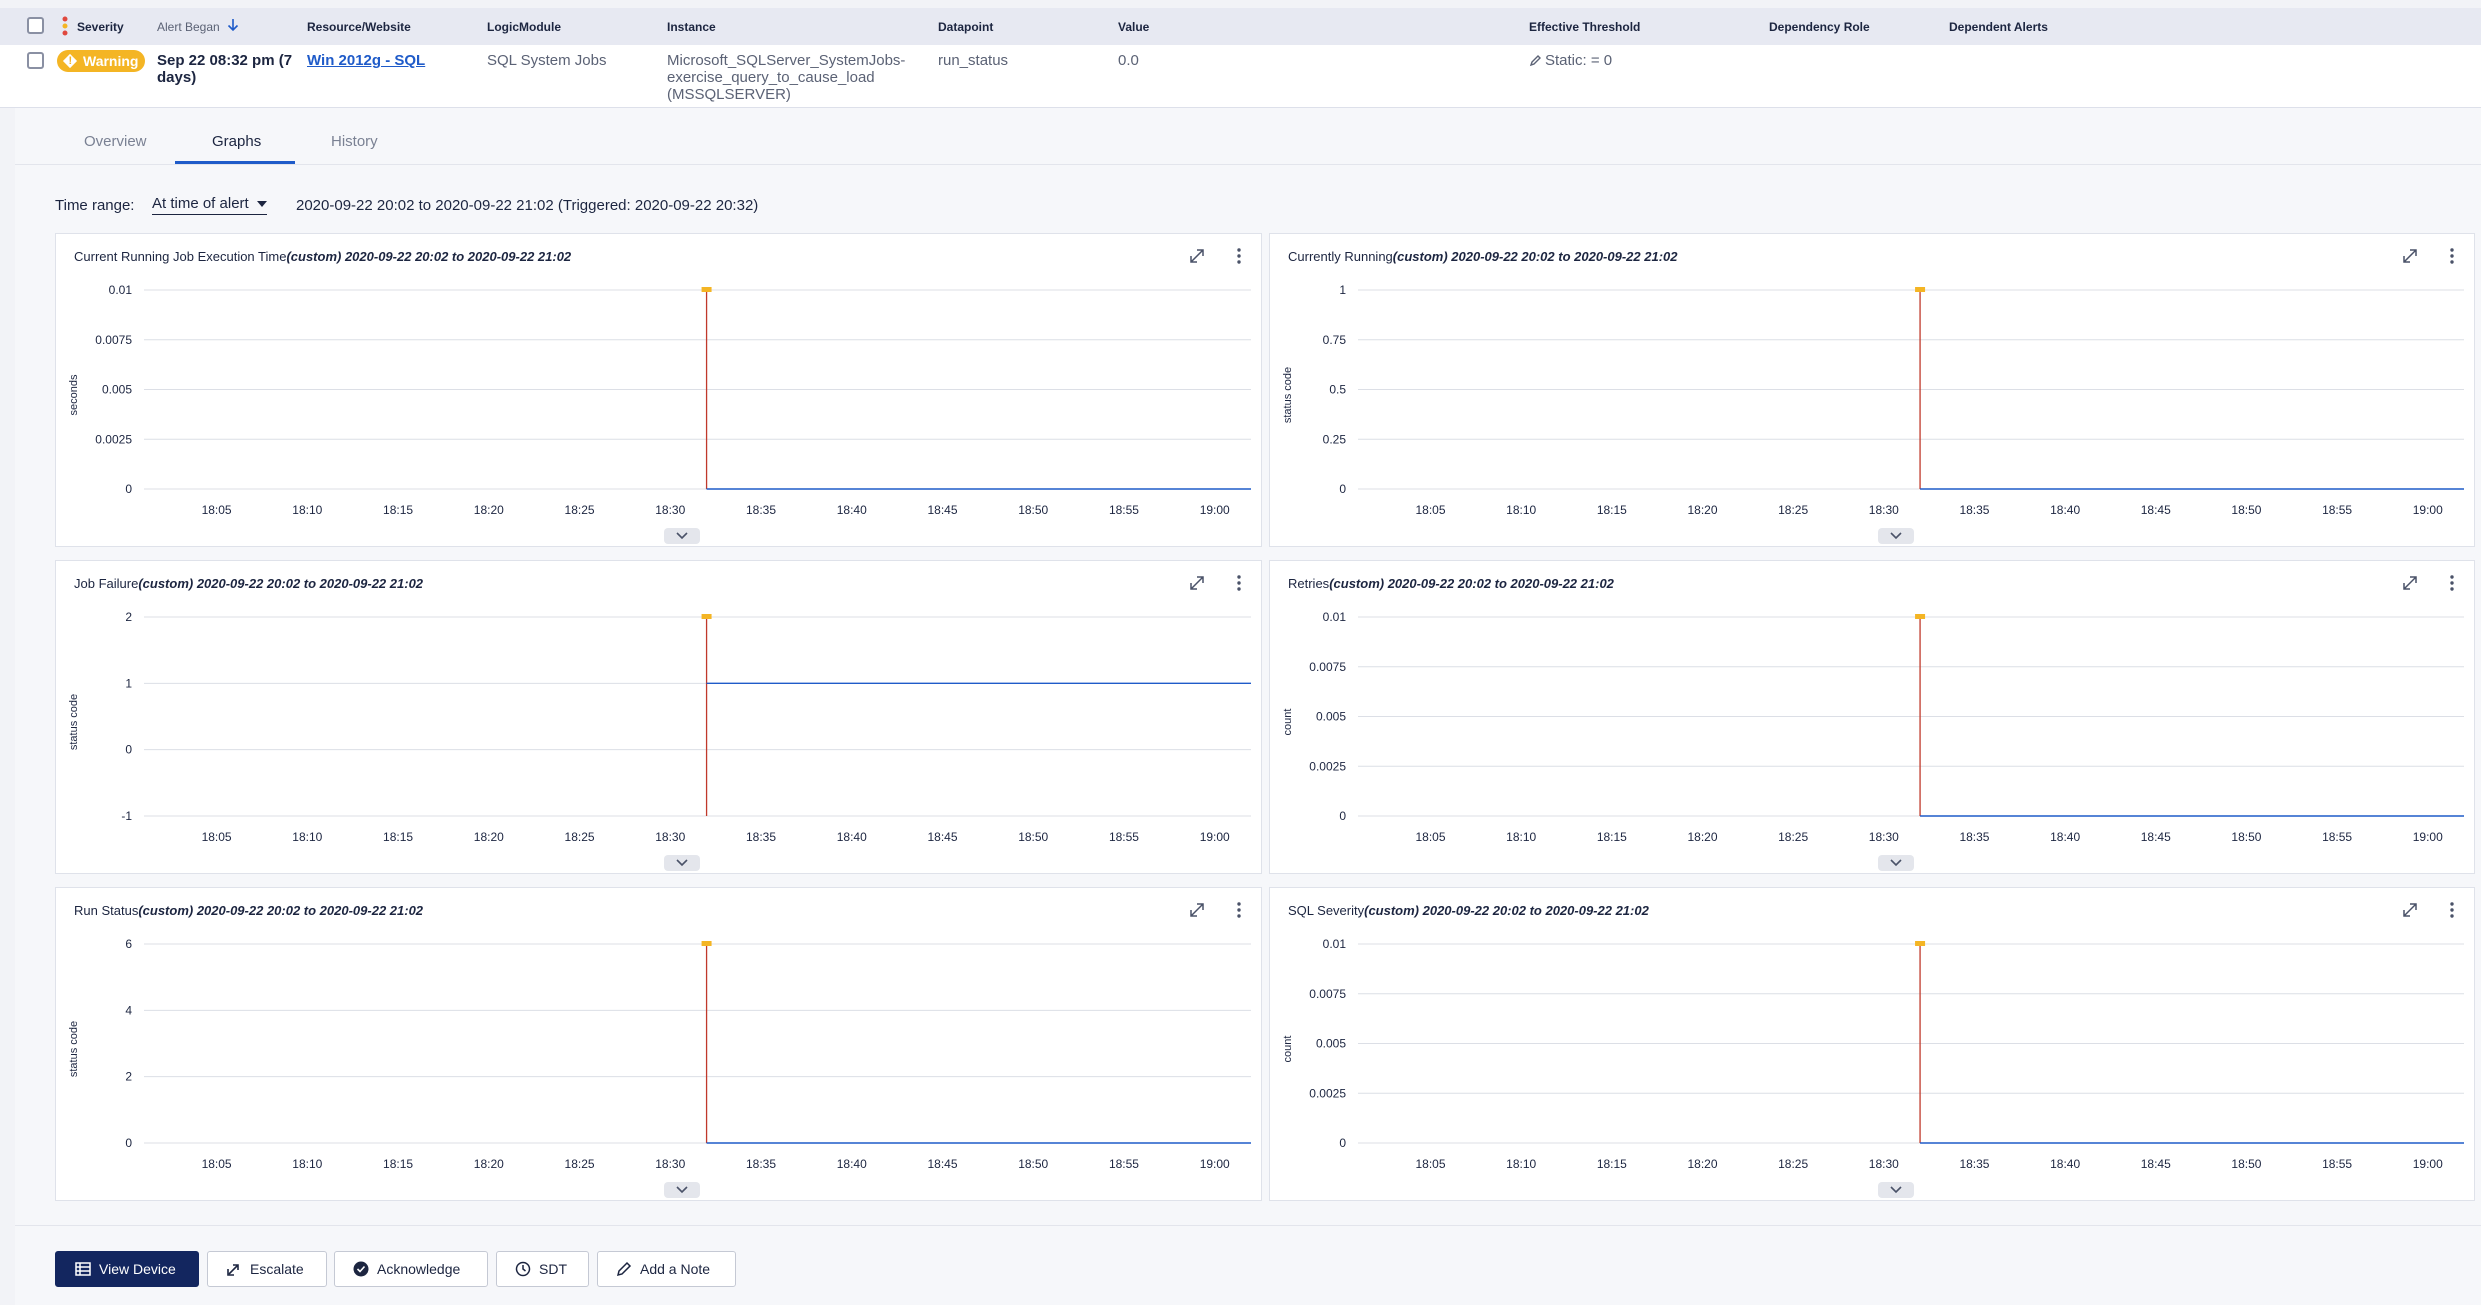 Image resolution: width=2481 pixels, height=1305 pixels. Describe the element at coordinates (128, 944) in the screenshot. I see `y-tick-label: 6` at that location.